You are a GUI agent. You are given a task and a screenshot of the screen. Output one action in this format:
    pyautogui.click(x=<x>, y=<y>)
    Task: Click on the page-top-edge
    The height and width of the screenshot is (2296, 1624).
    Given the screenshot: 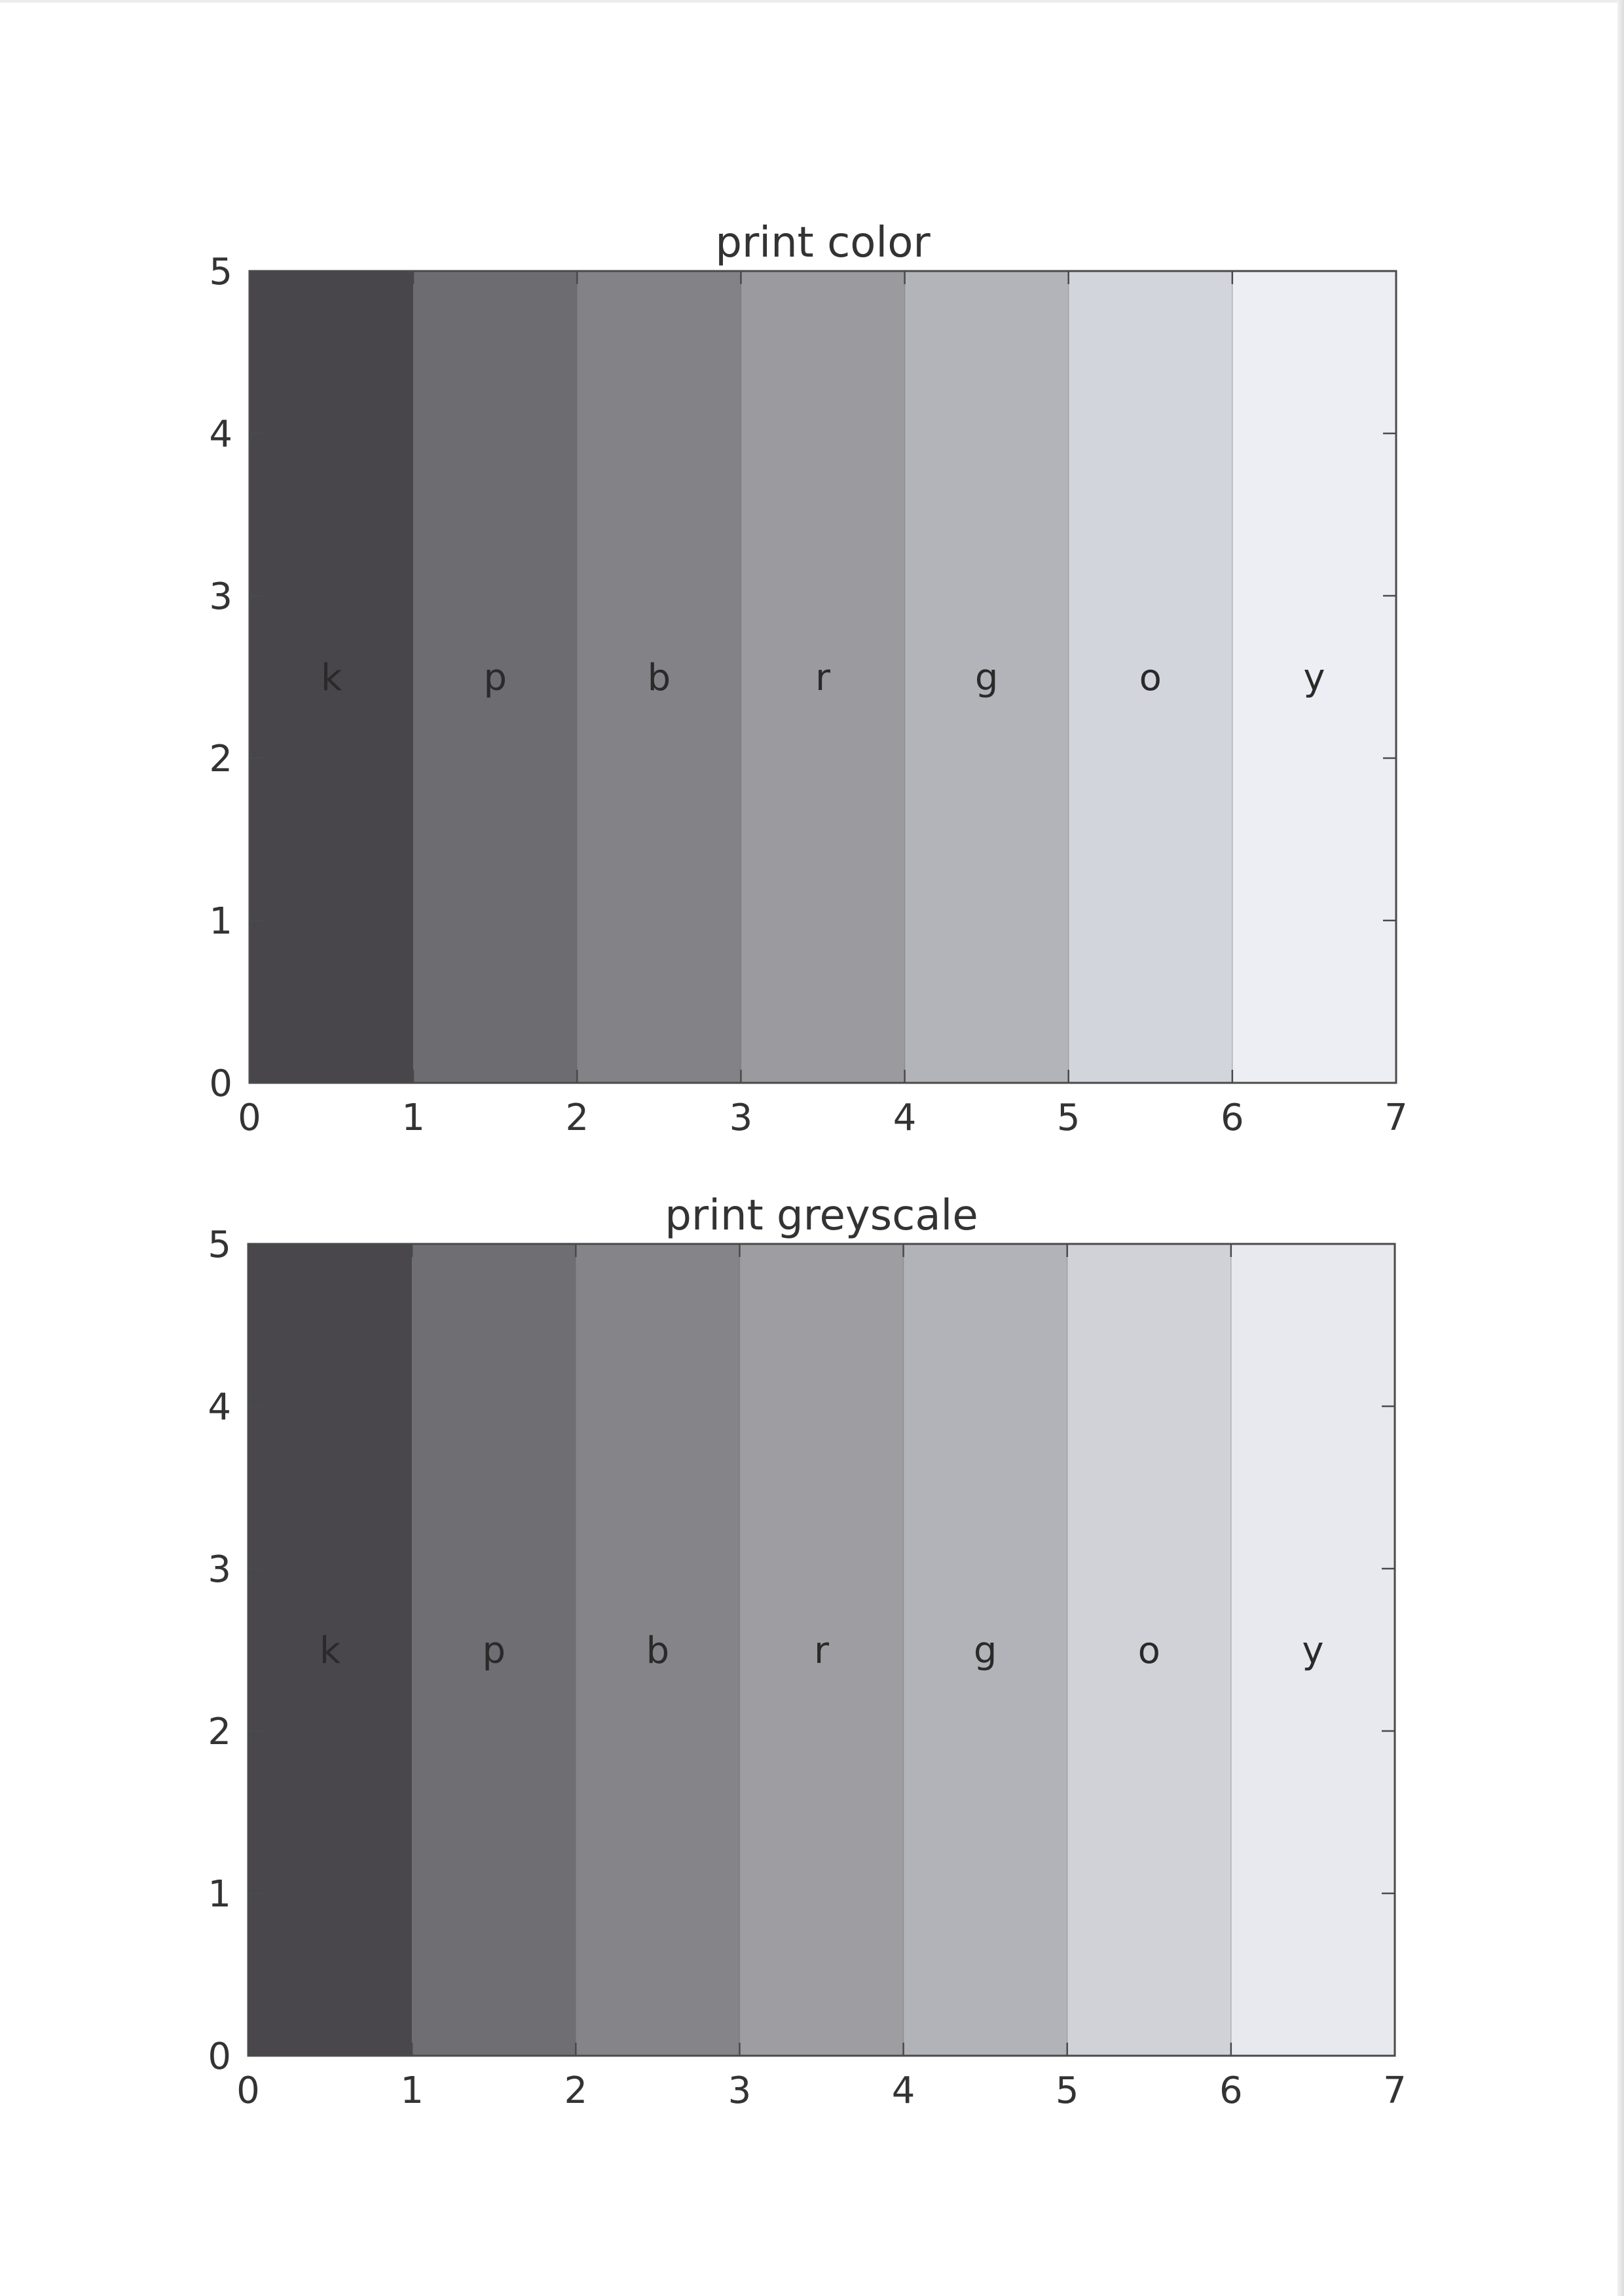 What is the action you would take?
    pyautogui.click(x=812, y=1)
    